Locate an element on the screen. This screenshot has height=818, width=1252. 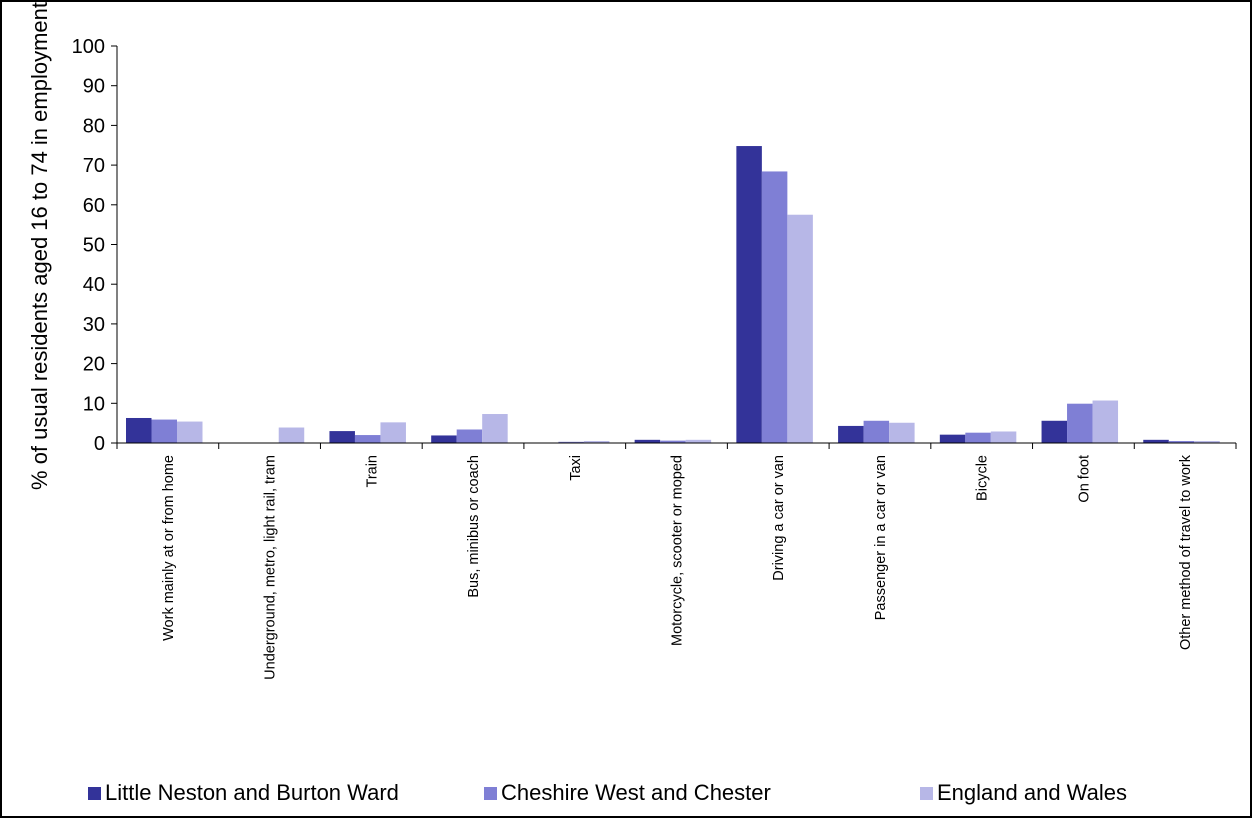
legend-label: Cheshire West and Chester is located at coordinates (636, 792).